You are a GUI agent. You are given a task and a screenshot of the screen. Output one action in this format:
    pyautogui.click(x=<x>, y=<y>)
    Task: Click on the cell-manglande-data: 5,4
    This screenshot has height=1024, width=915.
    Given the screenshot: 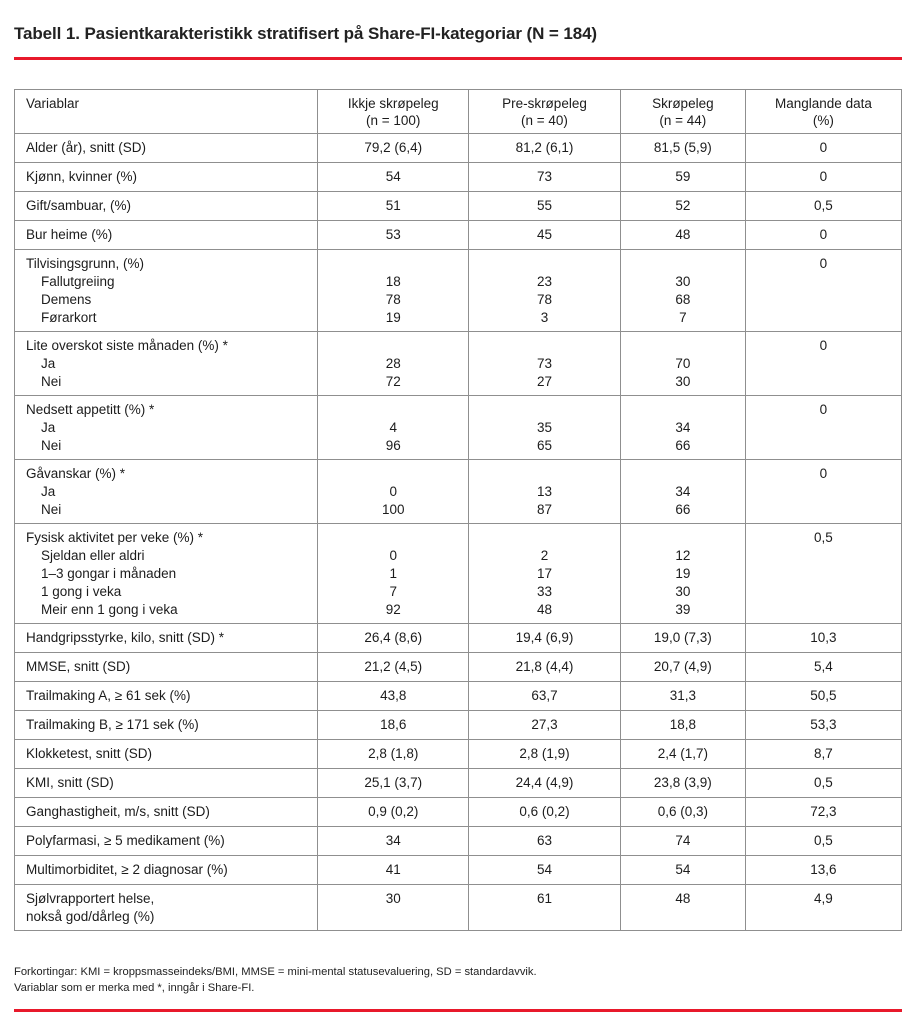 What is the action you would take?
    pyautogui.click(x=823, y=667)
    